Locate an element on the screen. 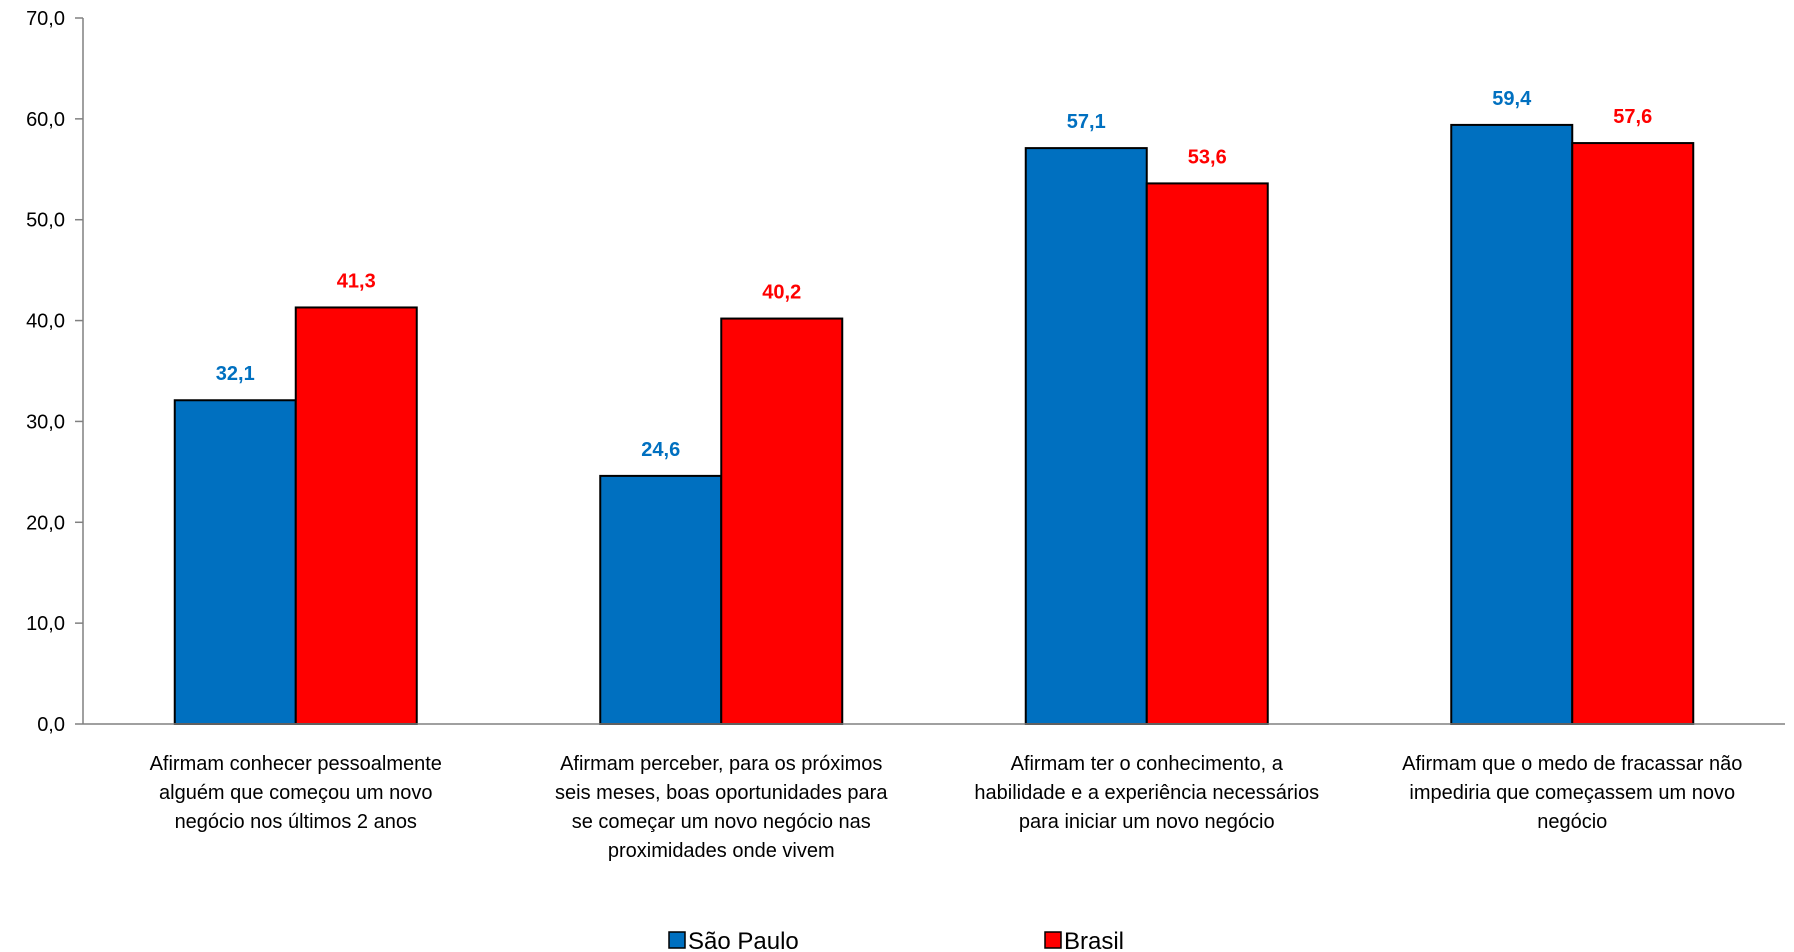  y-tick-label: 30,0 is located at coordinates (45, 422).